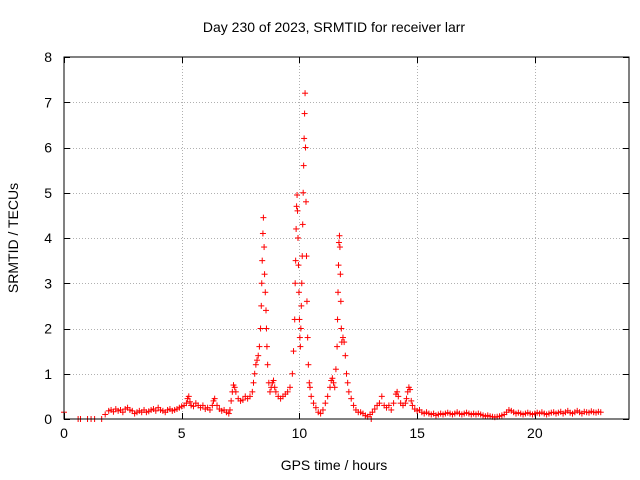 The width and height of the screenshot is (640, 480). What do you see at coordinates (13, 238) in the screenshot?
I see `y-axis-label: SRMTID / TECUs` at bounding box center [13, 238].